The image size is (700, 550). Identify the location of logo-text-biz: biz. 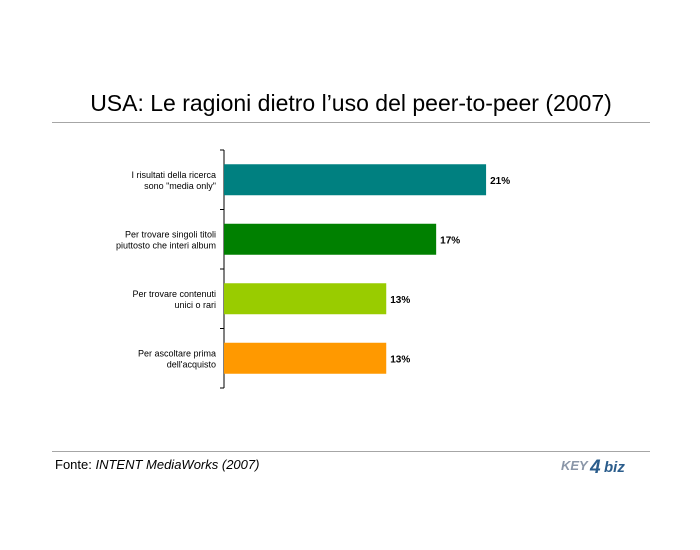
(614, 467).